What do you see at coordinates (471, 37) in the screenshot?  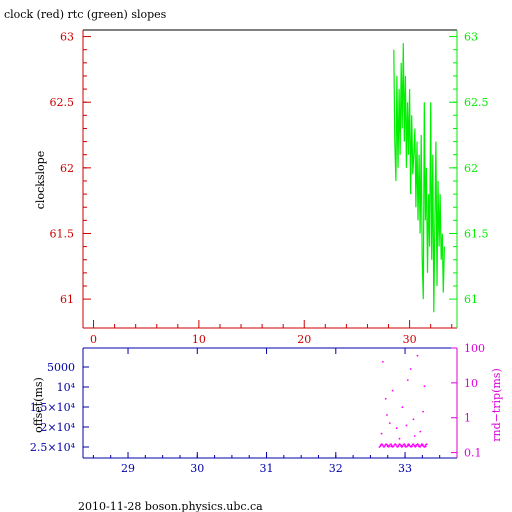 I see `top-right-ytick-label: 63` at bounding box center [471, 37].